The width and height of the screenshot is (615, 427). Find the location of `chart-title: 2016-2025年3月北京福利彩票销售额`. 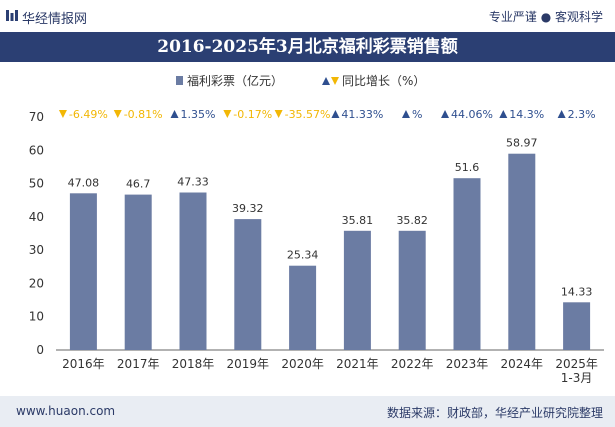

chart-title: 2016-2025年3月北京福利彩票销售额 is located at coordinates (307, 47).